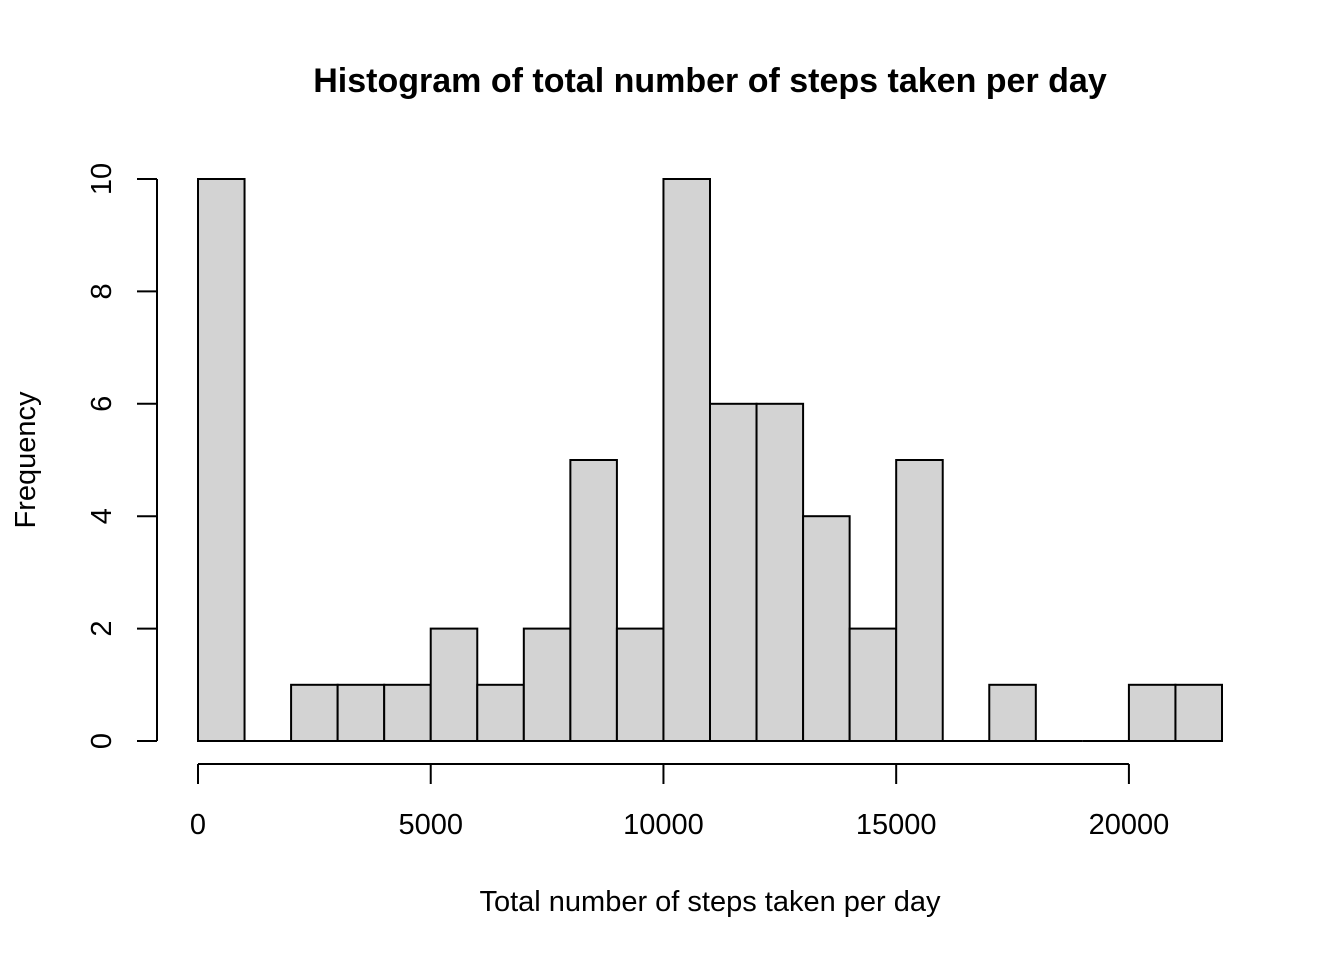 The height and width of the screenshot is (960, 1344). Describe the element at coordinates (102, 629) in the screenshot. I see `y-tick-label: 2` at that location.